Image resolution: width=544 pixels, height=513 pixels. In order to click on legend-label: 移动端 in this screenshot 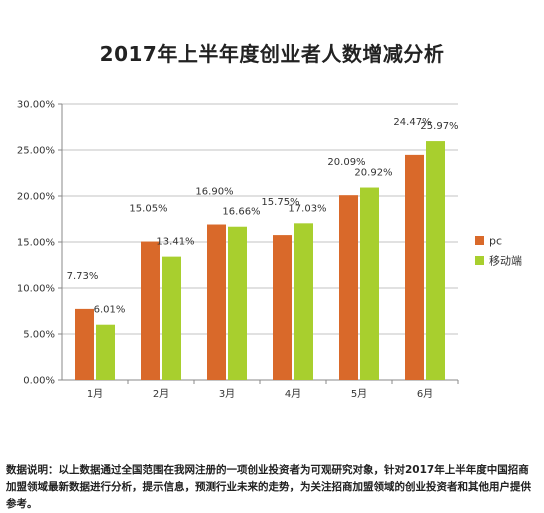, I will do `click(505, 261)`.